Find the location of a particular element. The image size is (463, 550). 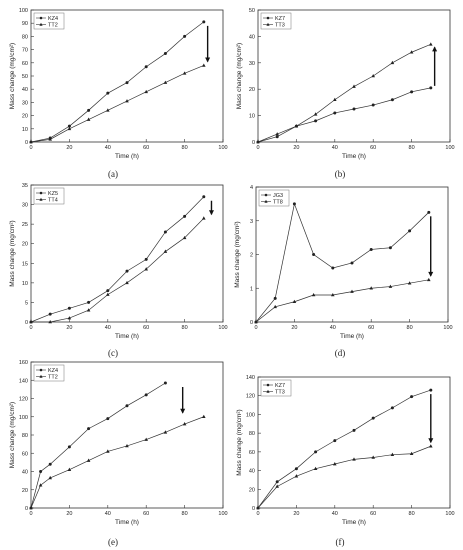

legend-label: KZ7 is located at coordinates (280, 19).